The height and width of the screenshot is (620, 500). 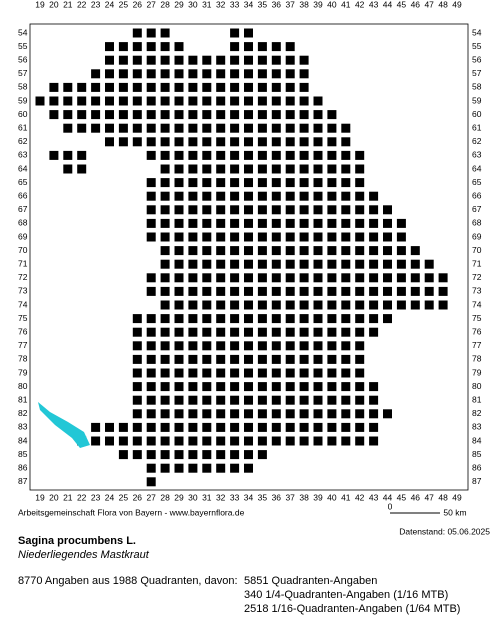 I want to click on column-label: 39, so click(x=318, y=497).